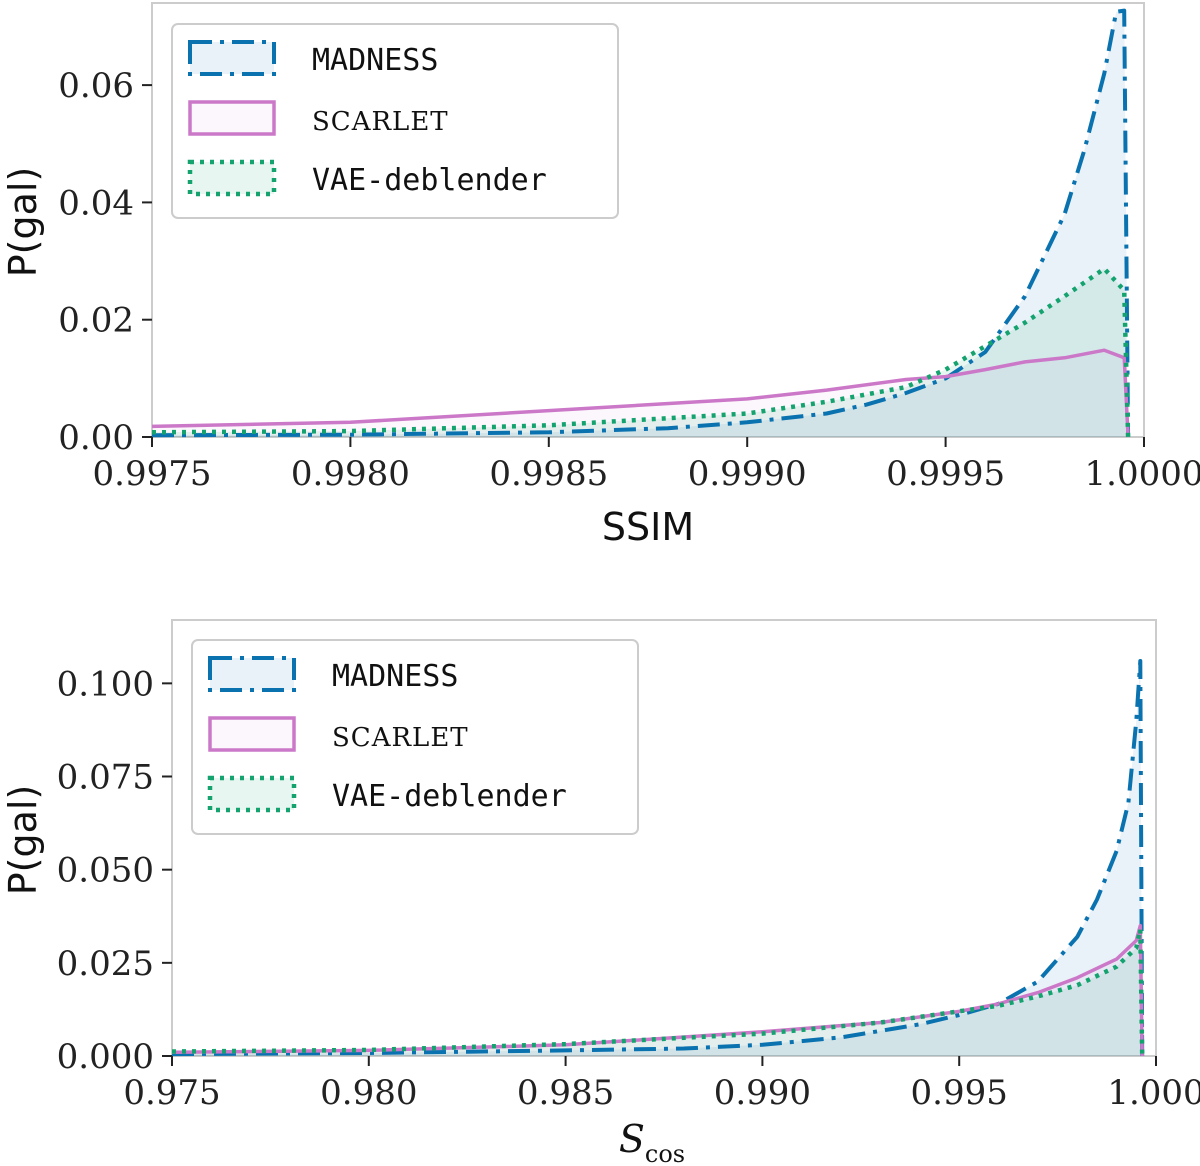 This screenshot has width=1200, height=1166. I want to click on y-tick-label: 0.06, so click(96, 86).